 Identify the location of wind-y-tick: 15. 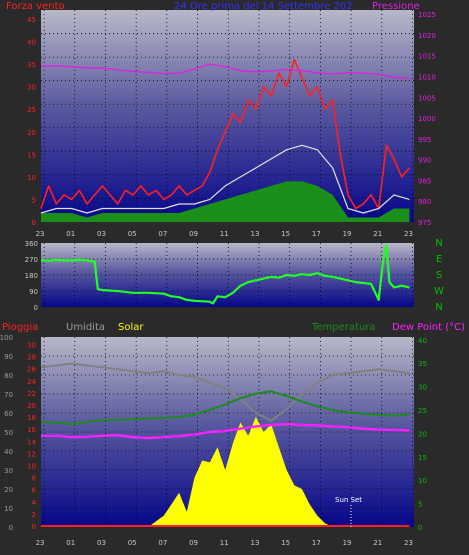
(31, 155).